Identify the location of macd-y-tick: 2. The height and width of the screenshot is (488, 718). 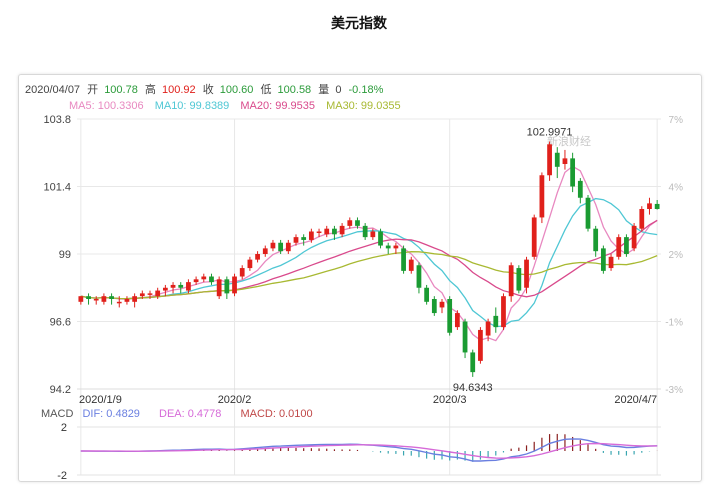
(64, 428).